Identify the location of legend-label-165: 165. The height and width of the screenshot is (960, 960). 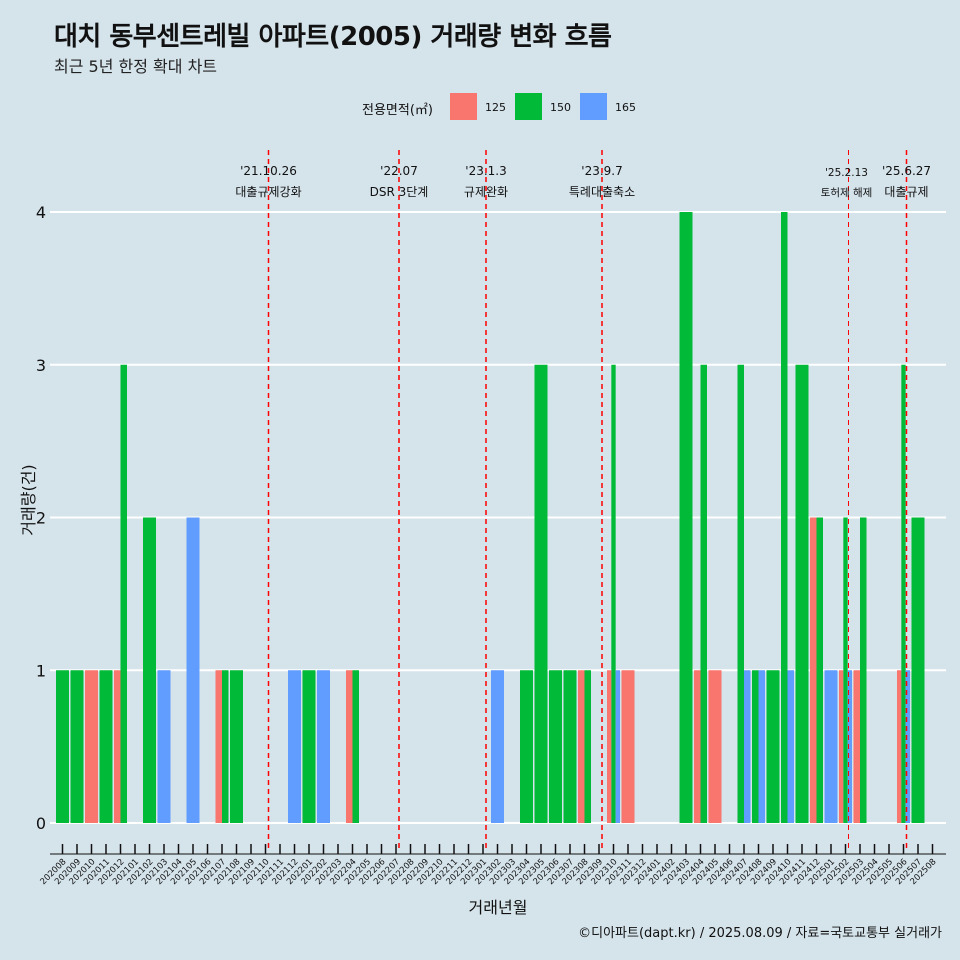
(625, 107).